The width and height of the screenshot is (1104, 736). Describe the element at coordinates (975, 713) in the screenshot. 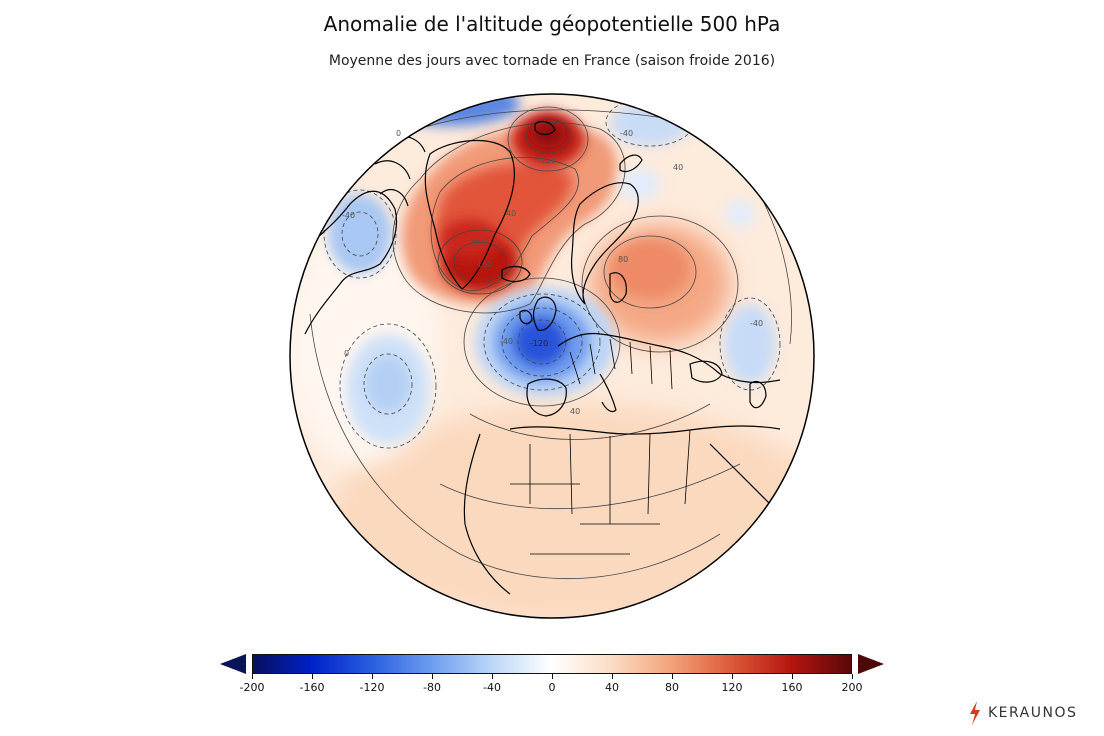

I see `lightning-bolt-icon` at that location.